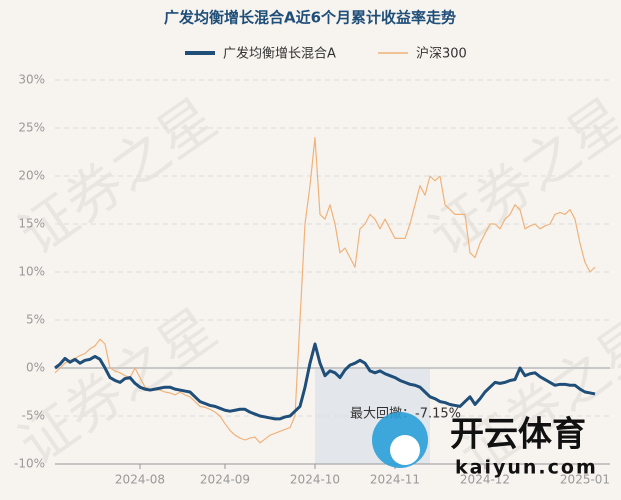  Describe the element at coordinates (33, 416) in the screenshot. I see `y-tick-label: -5%` at that location.